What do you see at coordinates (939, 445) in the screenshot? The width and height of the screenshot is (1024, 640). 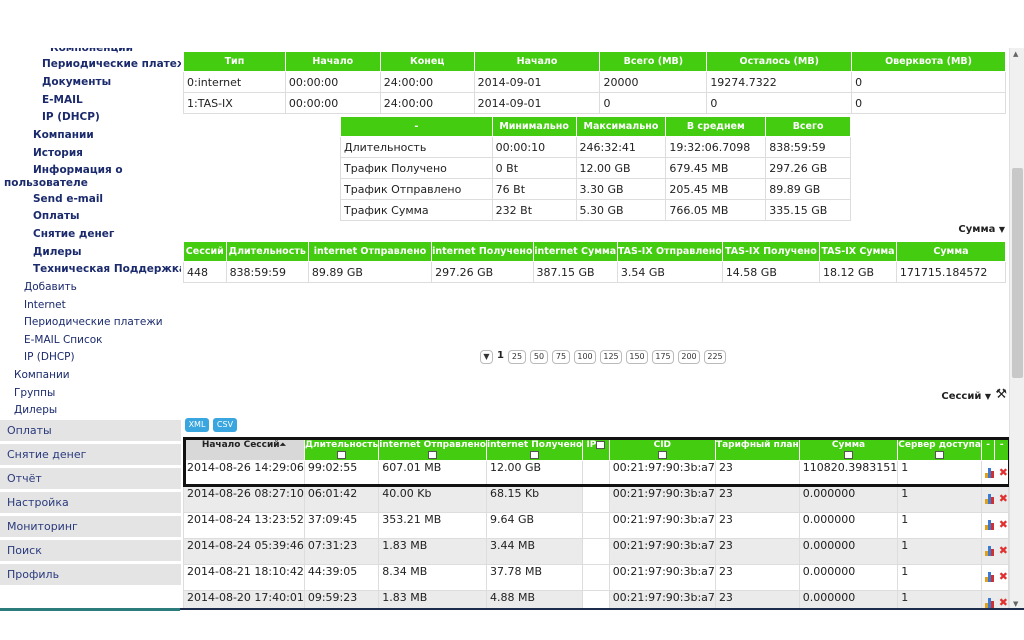 I see `column-header-label: Сервер доступа` at bounding box center [939, 445].